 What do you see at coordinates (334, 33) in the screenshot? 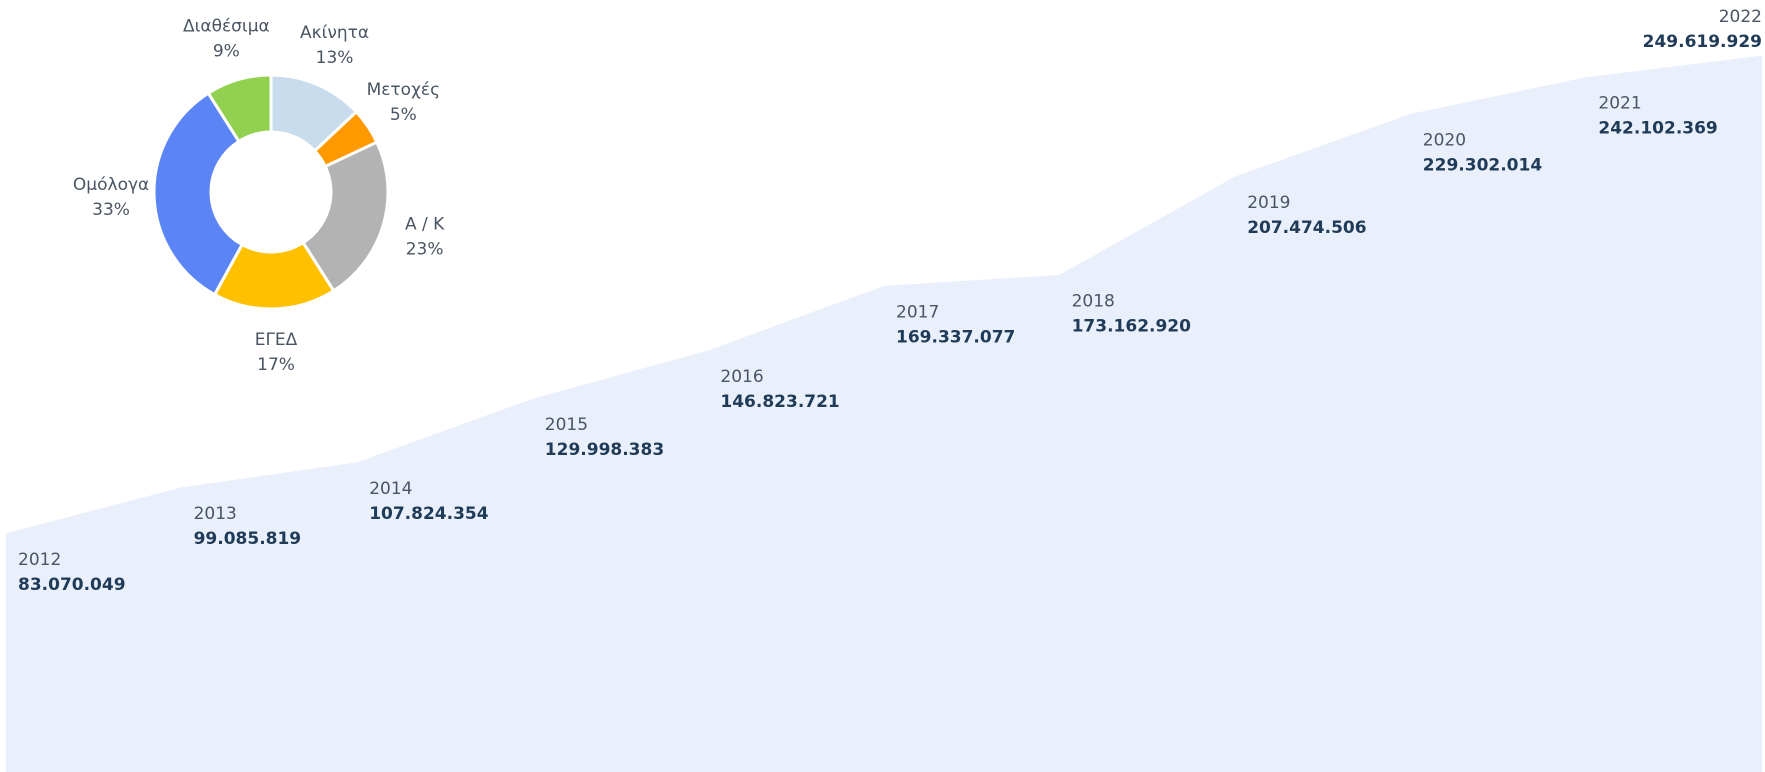
I see `slice-name: Ακίνητα` at bounding box center [334, 33].